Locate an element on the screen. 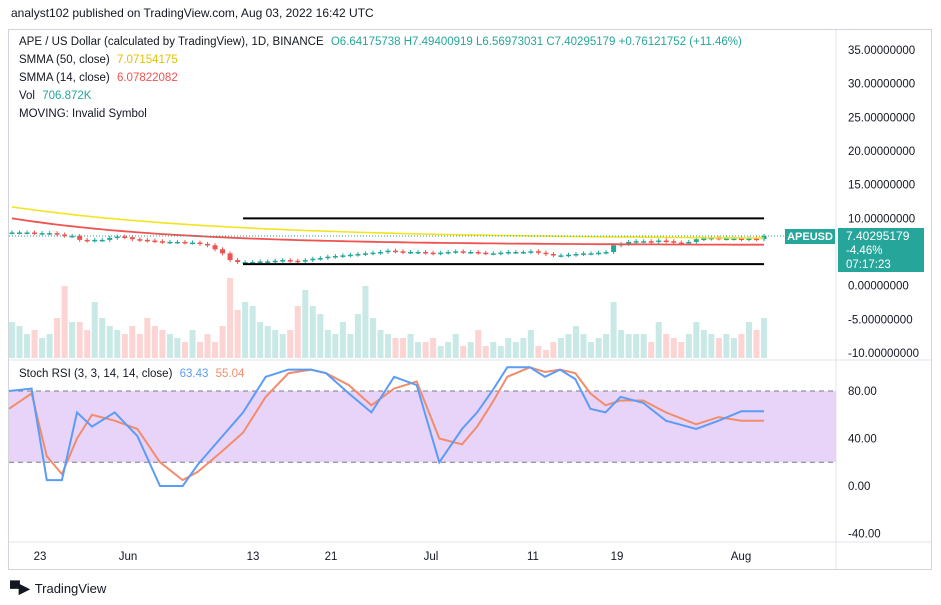 This screenshot has height=605, width=941. tradingview-logo-icon: ▀▶ is located at coordinates (20, 588).